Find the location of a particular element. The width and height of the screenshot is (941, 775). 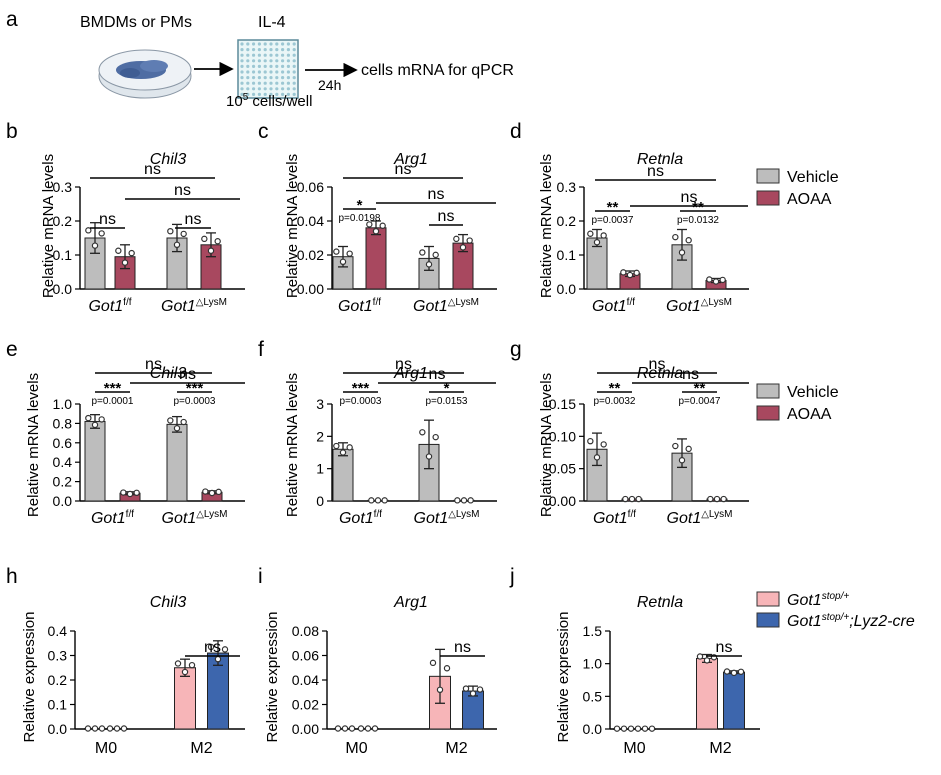

y-tick-label: 0.4 is located at coordinates (58, 631).